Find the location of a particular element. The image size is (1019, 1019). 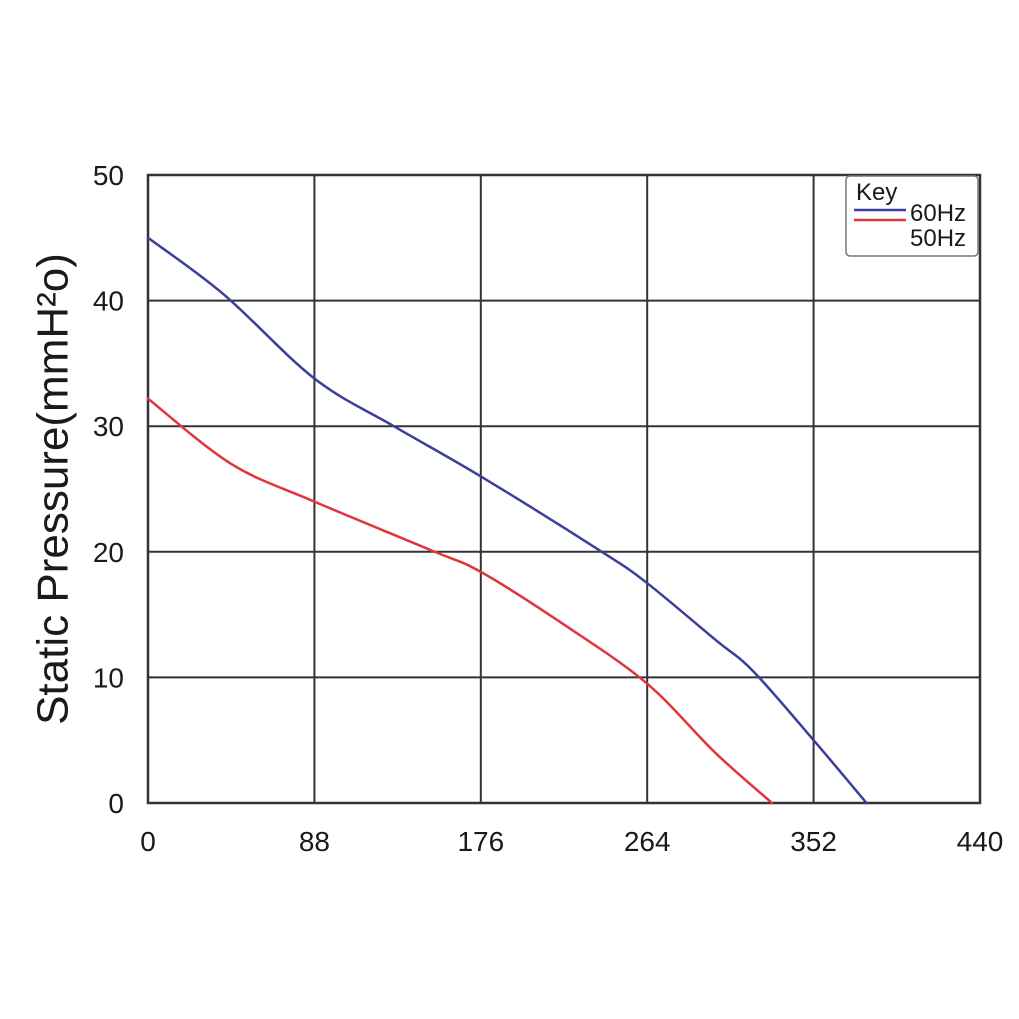

legend-box is located at coordinates (912, 216).